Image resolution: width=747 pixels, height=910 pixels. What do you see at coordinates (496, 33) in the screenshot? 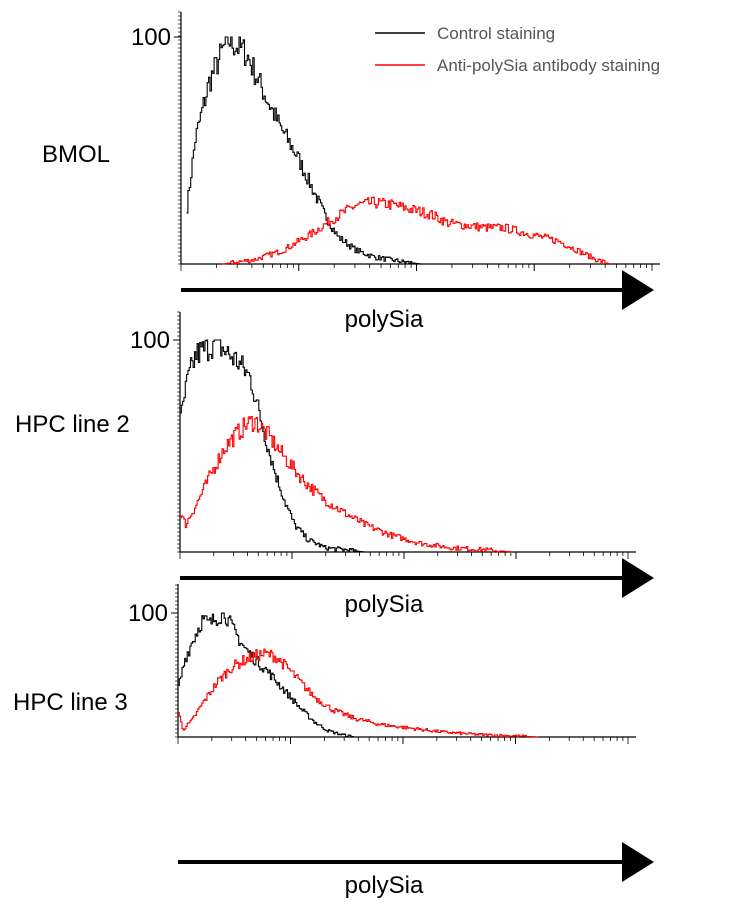
I see `legend-control-label: Control staining` at bounding box center [496, 33].